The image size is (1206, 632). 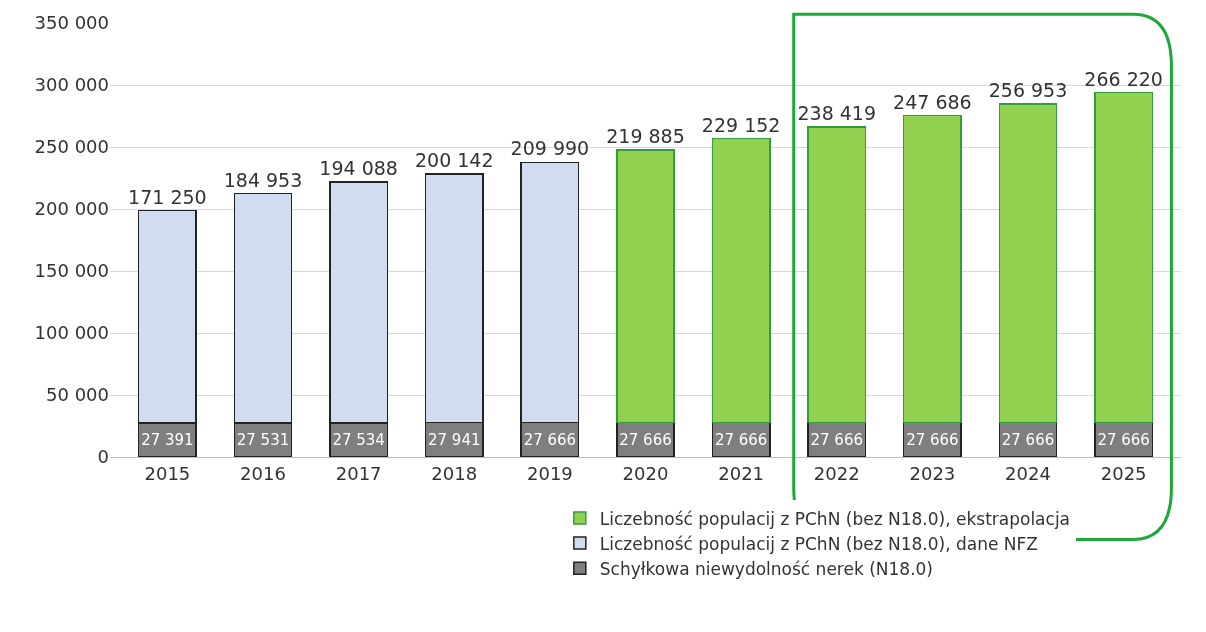 I want to click on y-tick-label: 0, so click(x=103, y=457).